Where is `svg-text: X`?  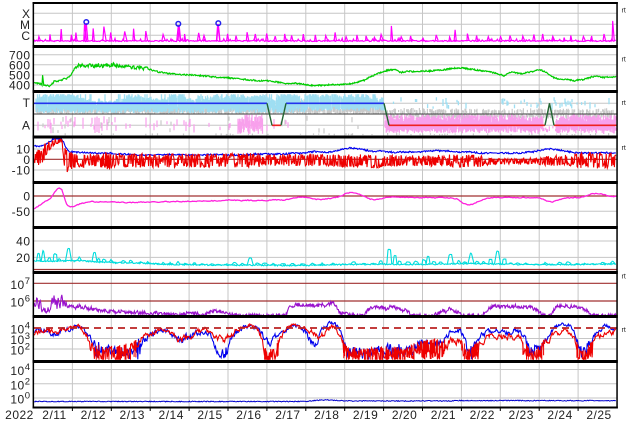
svg-text: X is located at coordinates (26, 14).